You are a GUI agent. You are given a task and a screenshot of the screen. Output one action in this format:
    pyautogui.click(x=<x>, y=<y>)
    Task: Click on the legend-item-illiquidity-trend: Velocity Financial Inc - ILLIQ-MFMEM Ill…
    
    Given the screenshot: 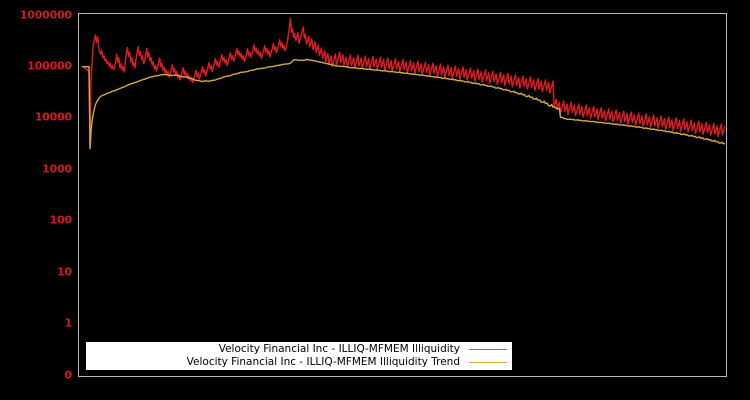 What is the action you would take?
    pyautogui.click(x=299, y=362)
    